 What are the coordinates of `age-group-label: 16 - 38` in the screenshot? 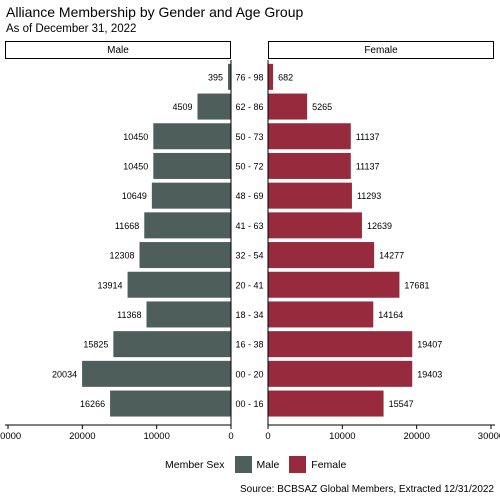 It's located at (249, 345).